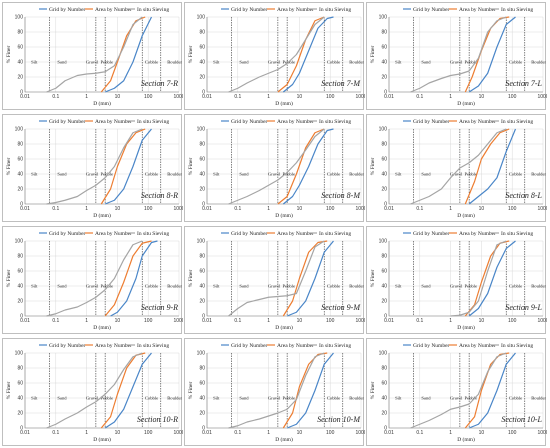  Describe the element at coordinates (113, 10) in the screenshot. I see `legend-label: Area by Number` at that location.